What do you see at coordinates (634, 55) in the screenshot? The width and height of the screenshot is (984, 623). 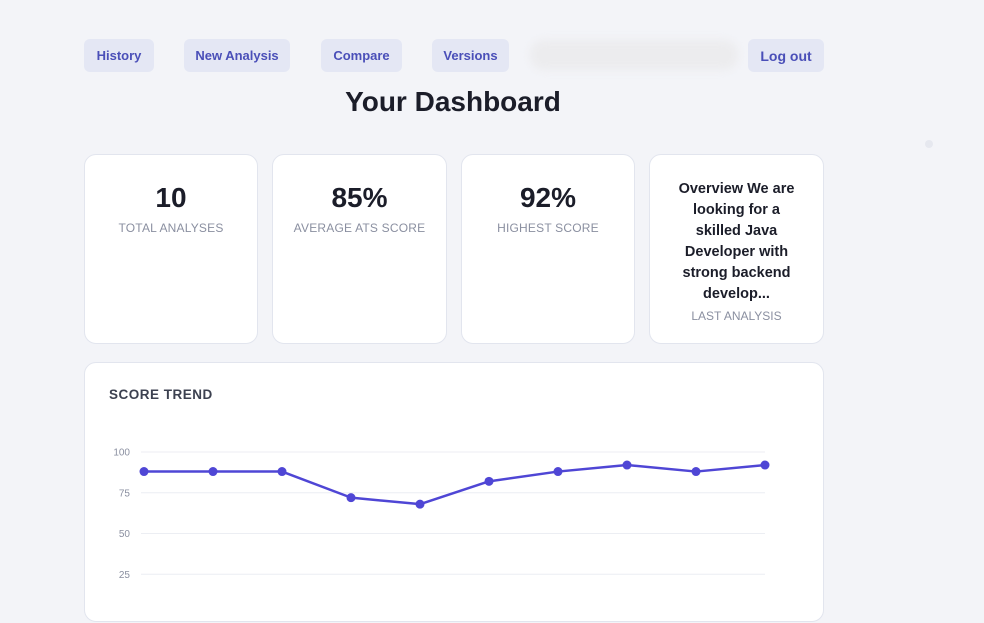 I see `user-info-redacted` at bounding box center [634, 55].